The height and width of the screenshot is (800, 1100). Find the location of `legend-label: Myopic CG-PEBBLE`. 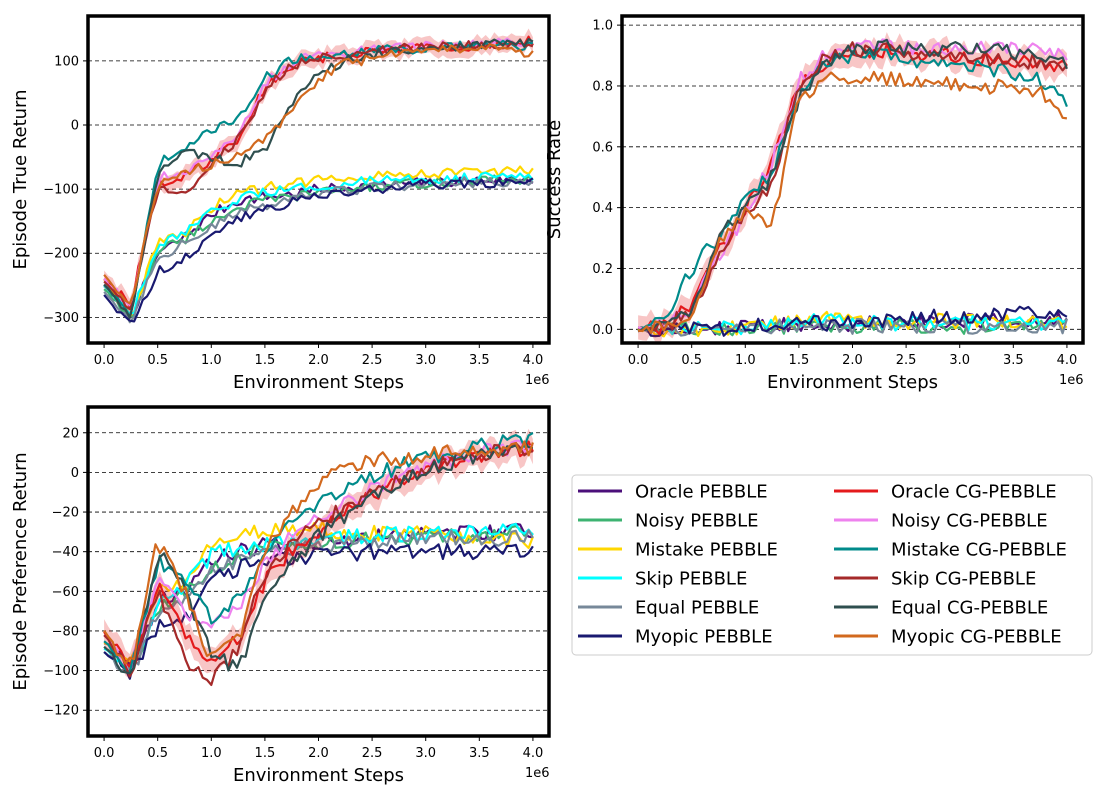

legend-label: Myopic CG-PEBBLE is located at coordinates (976, 637).